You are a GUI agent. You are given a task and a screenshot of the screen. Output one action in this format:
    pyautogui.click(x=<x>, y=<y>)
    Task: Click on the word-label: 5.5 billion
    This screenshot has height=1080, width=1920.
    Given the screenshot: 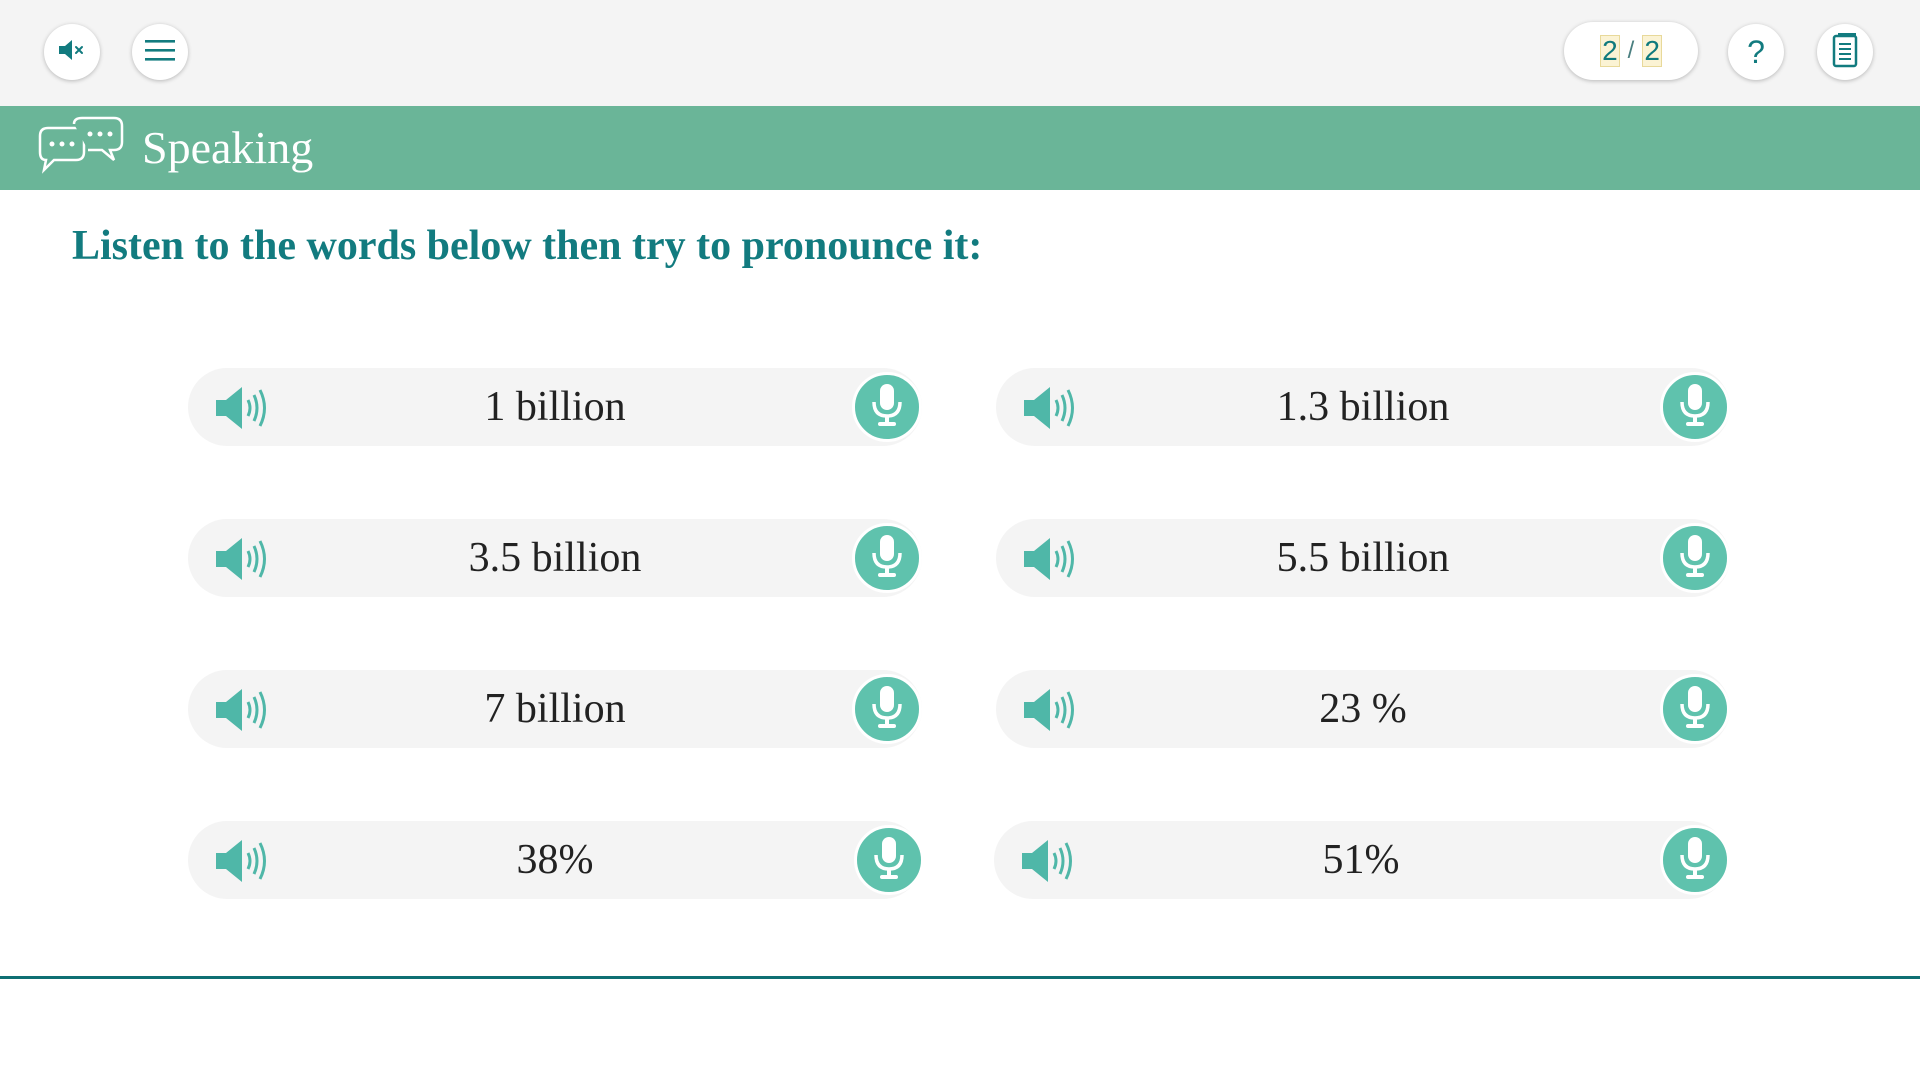 What is the action you would take?
    pyautogui.click(x=1363, y=558)
    